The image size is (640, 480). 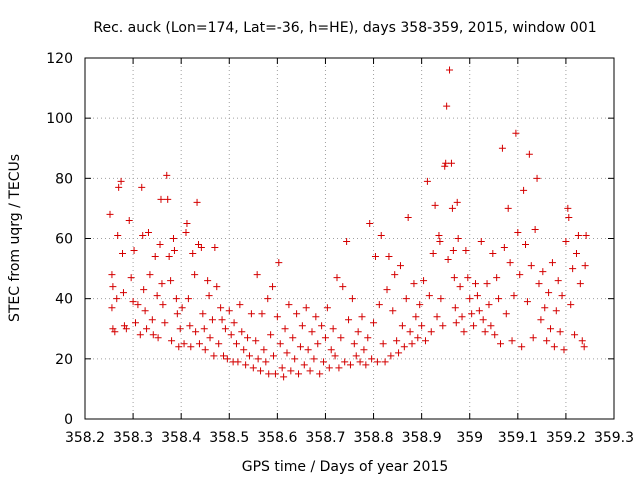 What do you see at coordinates (85, 438) in the screenshot?
I see `x-tick-label: 358.2` at bounding box center [85, 438].